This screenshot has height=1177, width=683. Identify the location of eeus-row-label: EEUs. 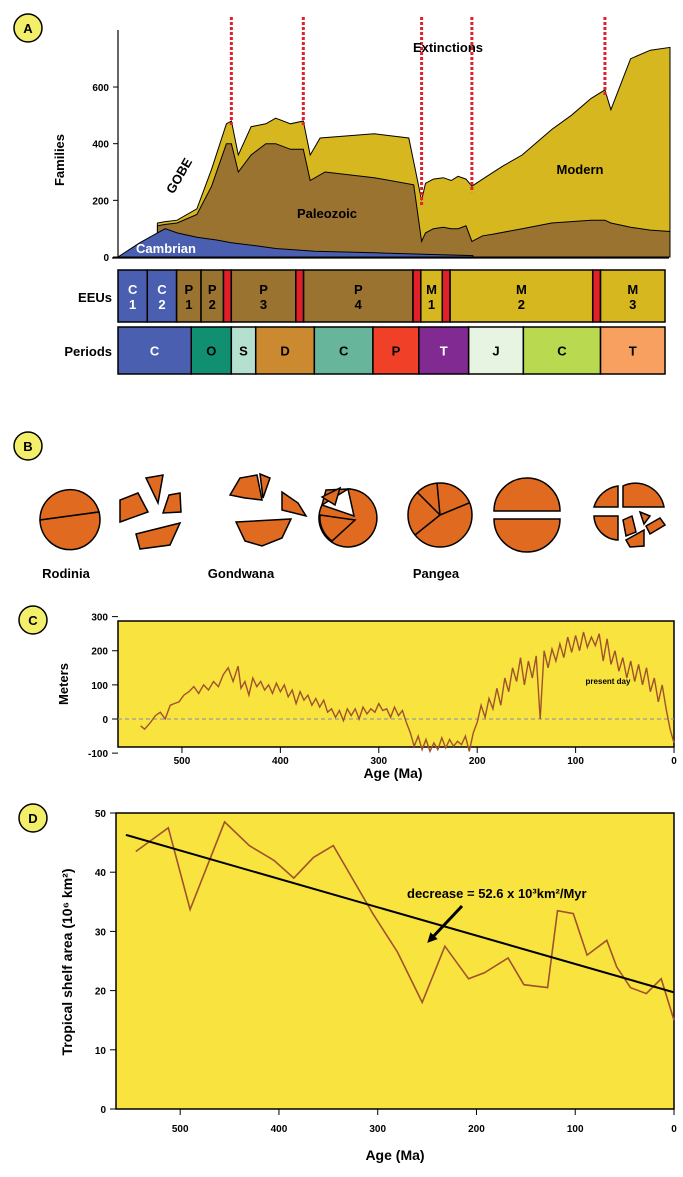
(95, 297).